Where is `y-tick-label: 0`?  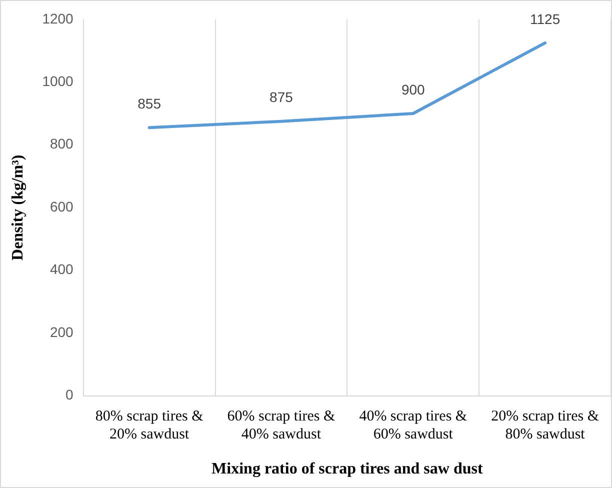 y-tick-label: 0 is located at coordinates (70, 394).